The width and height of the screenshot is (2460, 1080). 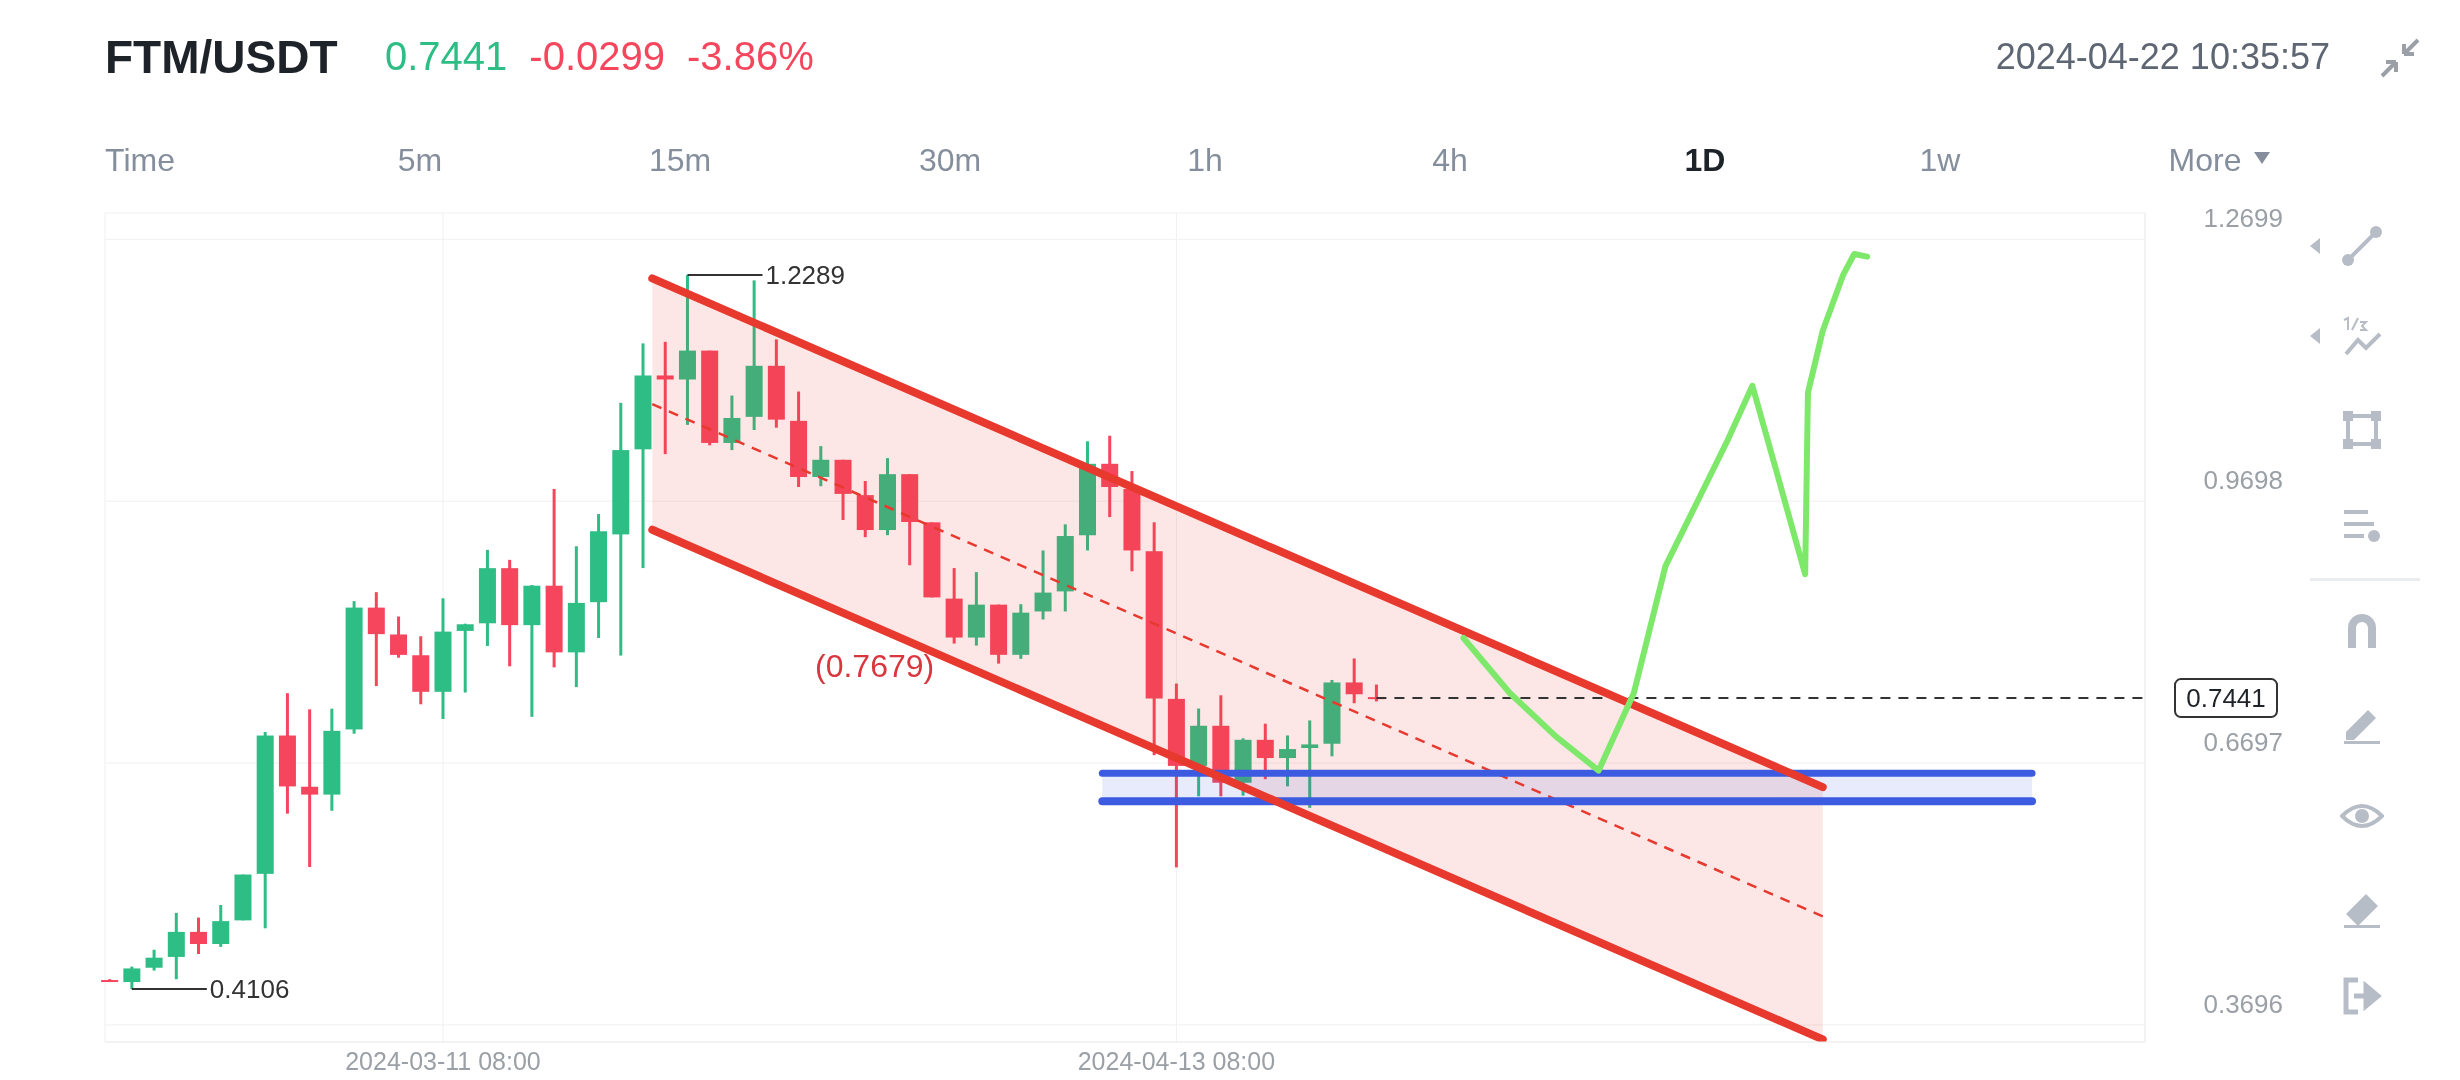 What do you see at coordinates (1450, 160) in the screenshot?
I see `text: 4h` at bounding box center [1450, 160].